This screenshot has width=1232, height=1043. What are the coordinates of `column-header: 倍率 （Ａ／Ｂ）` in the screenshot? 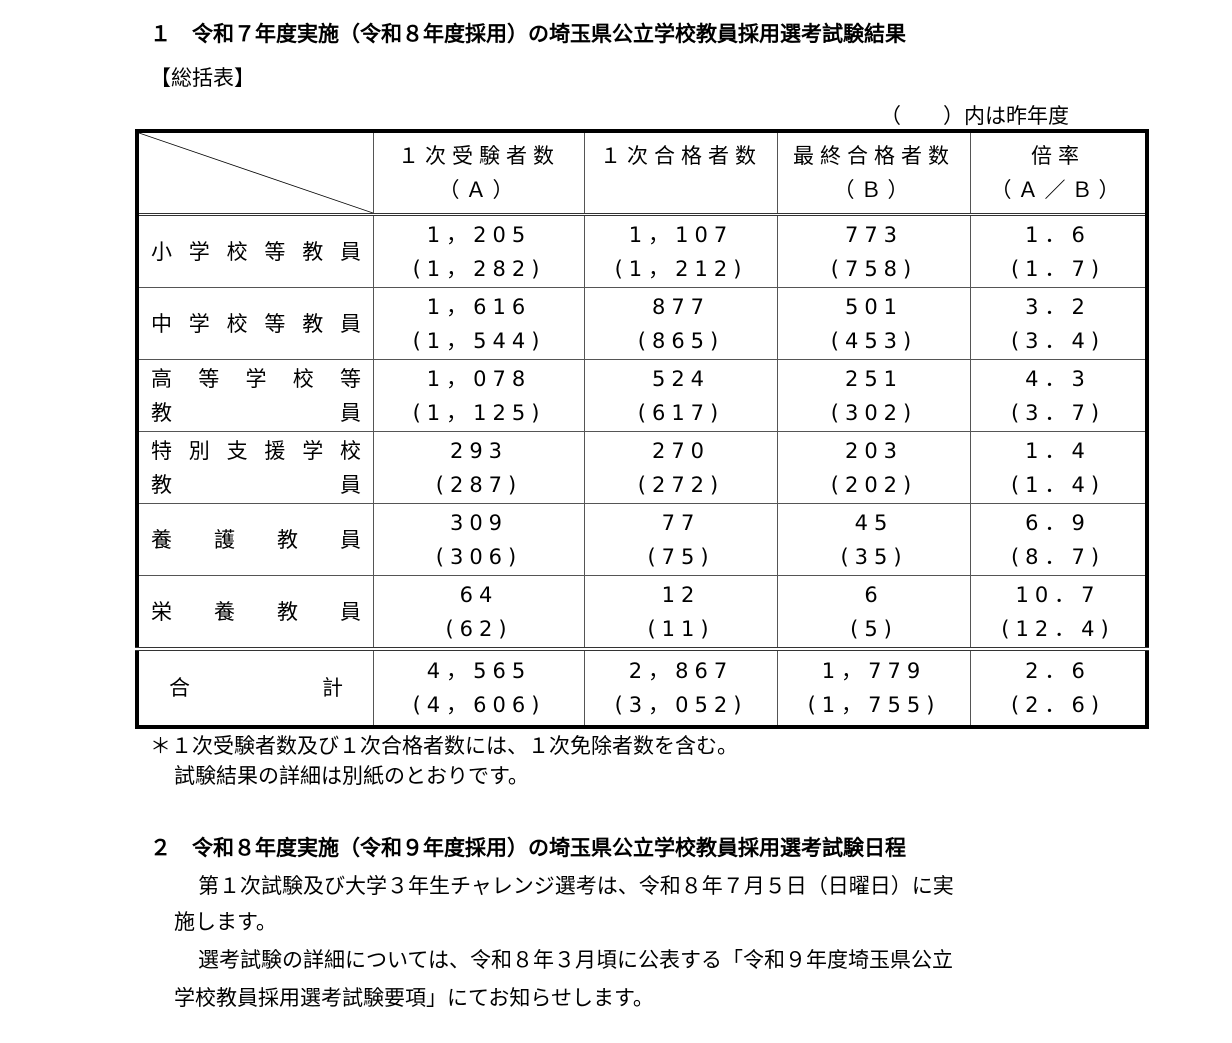 It's located at (1059, 173).